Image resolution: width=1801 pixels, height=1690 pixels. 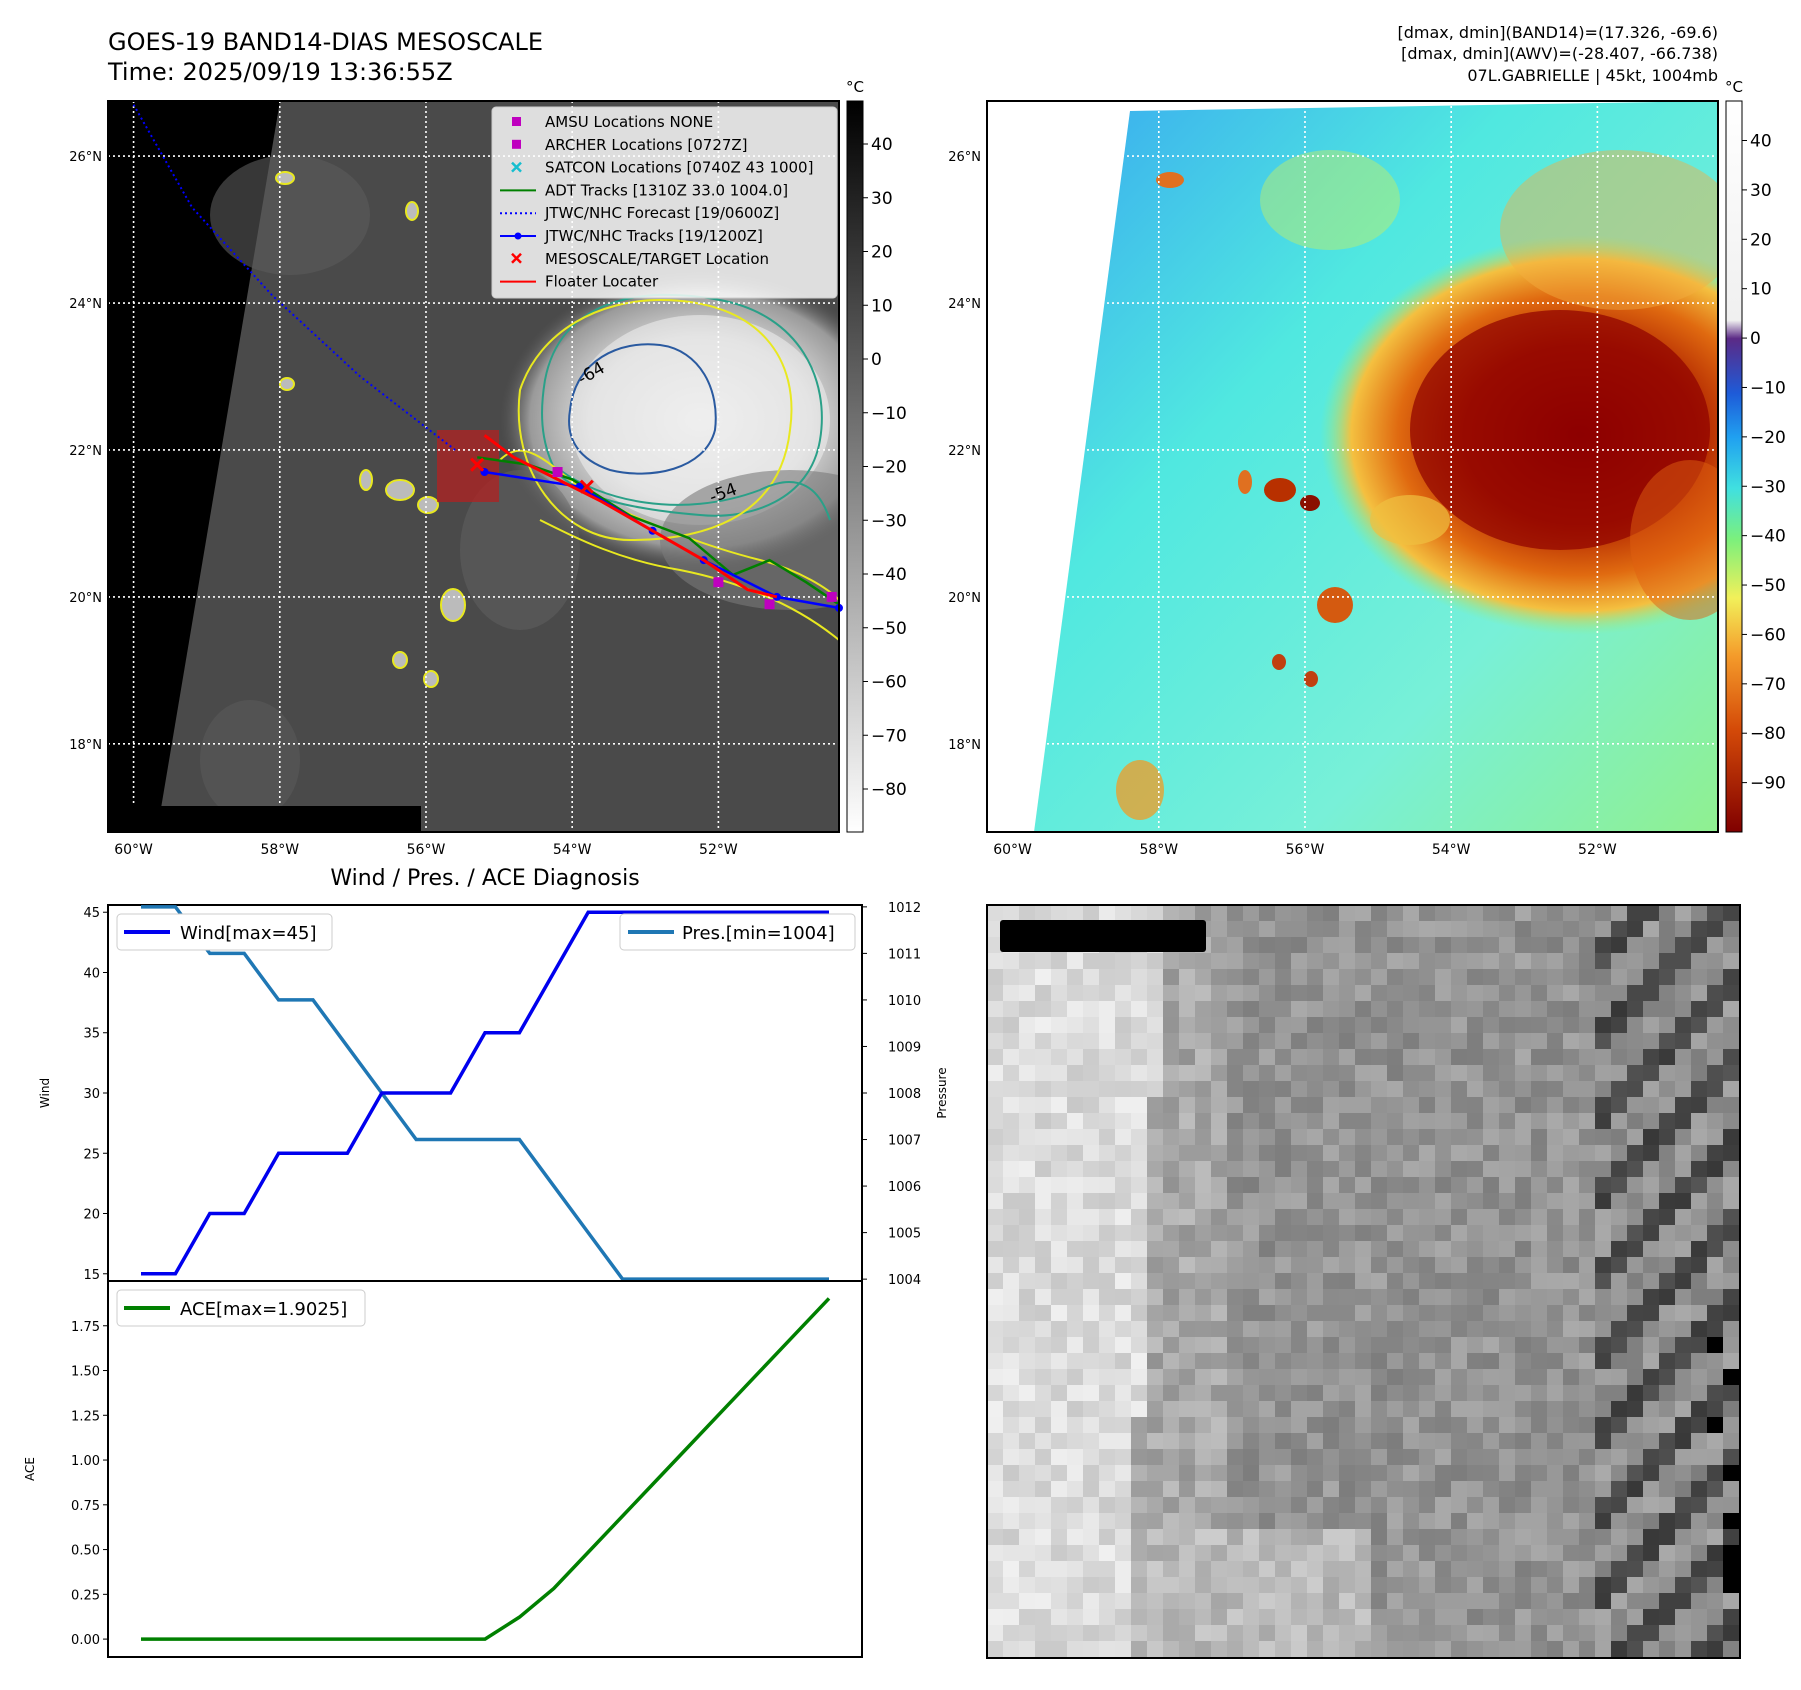 What do you see at coordinates (261, 821) in the screenshot?
I see `copyright-text: Copyright © 2020-2025 Dapiya` at bounding box center [261, 821].